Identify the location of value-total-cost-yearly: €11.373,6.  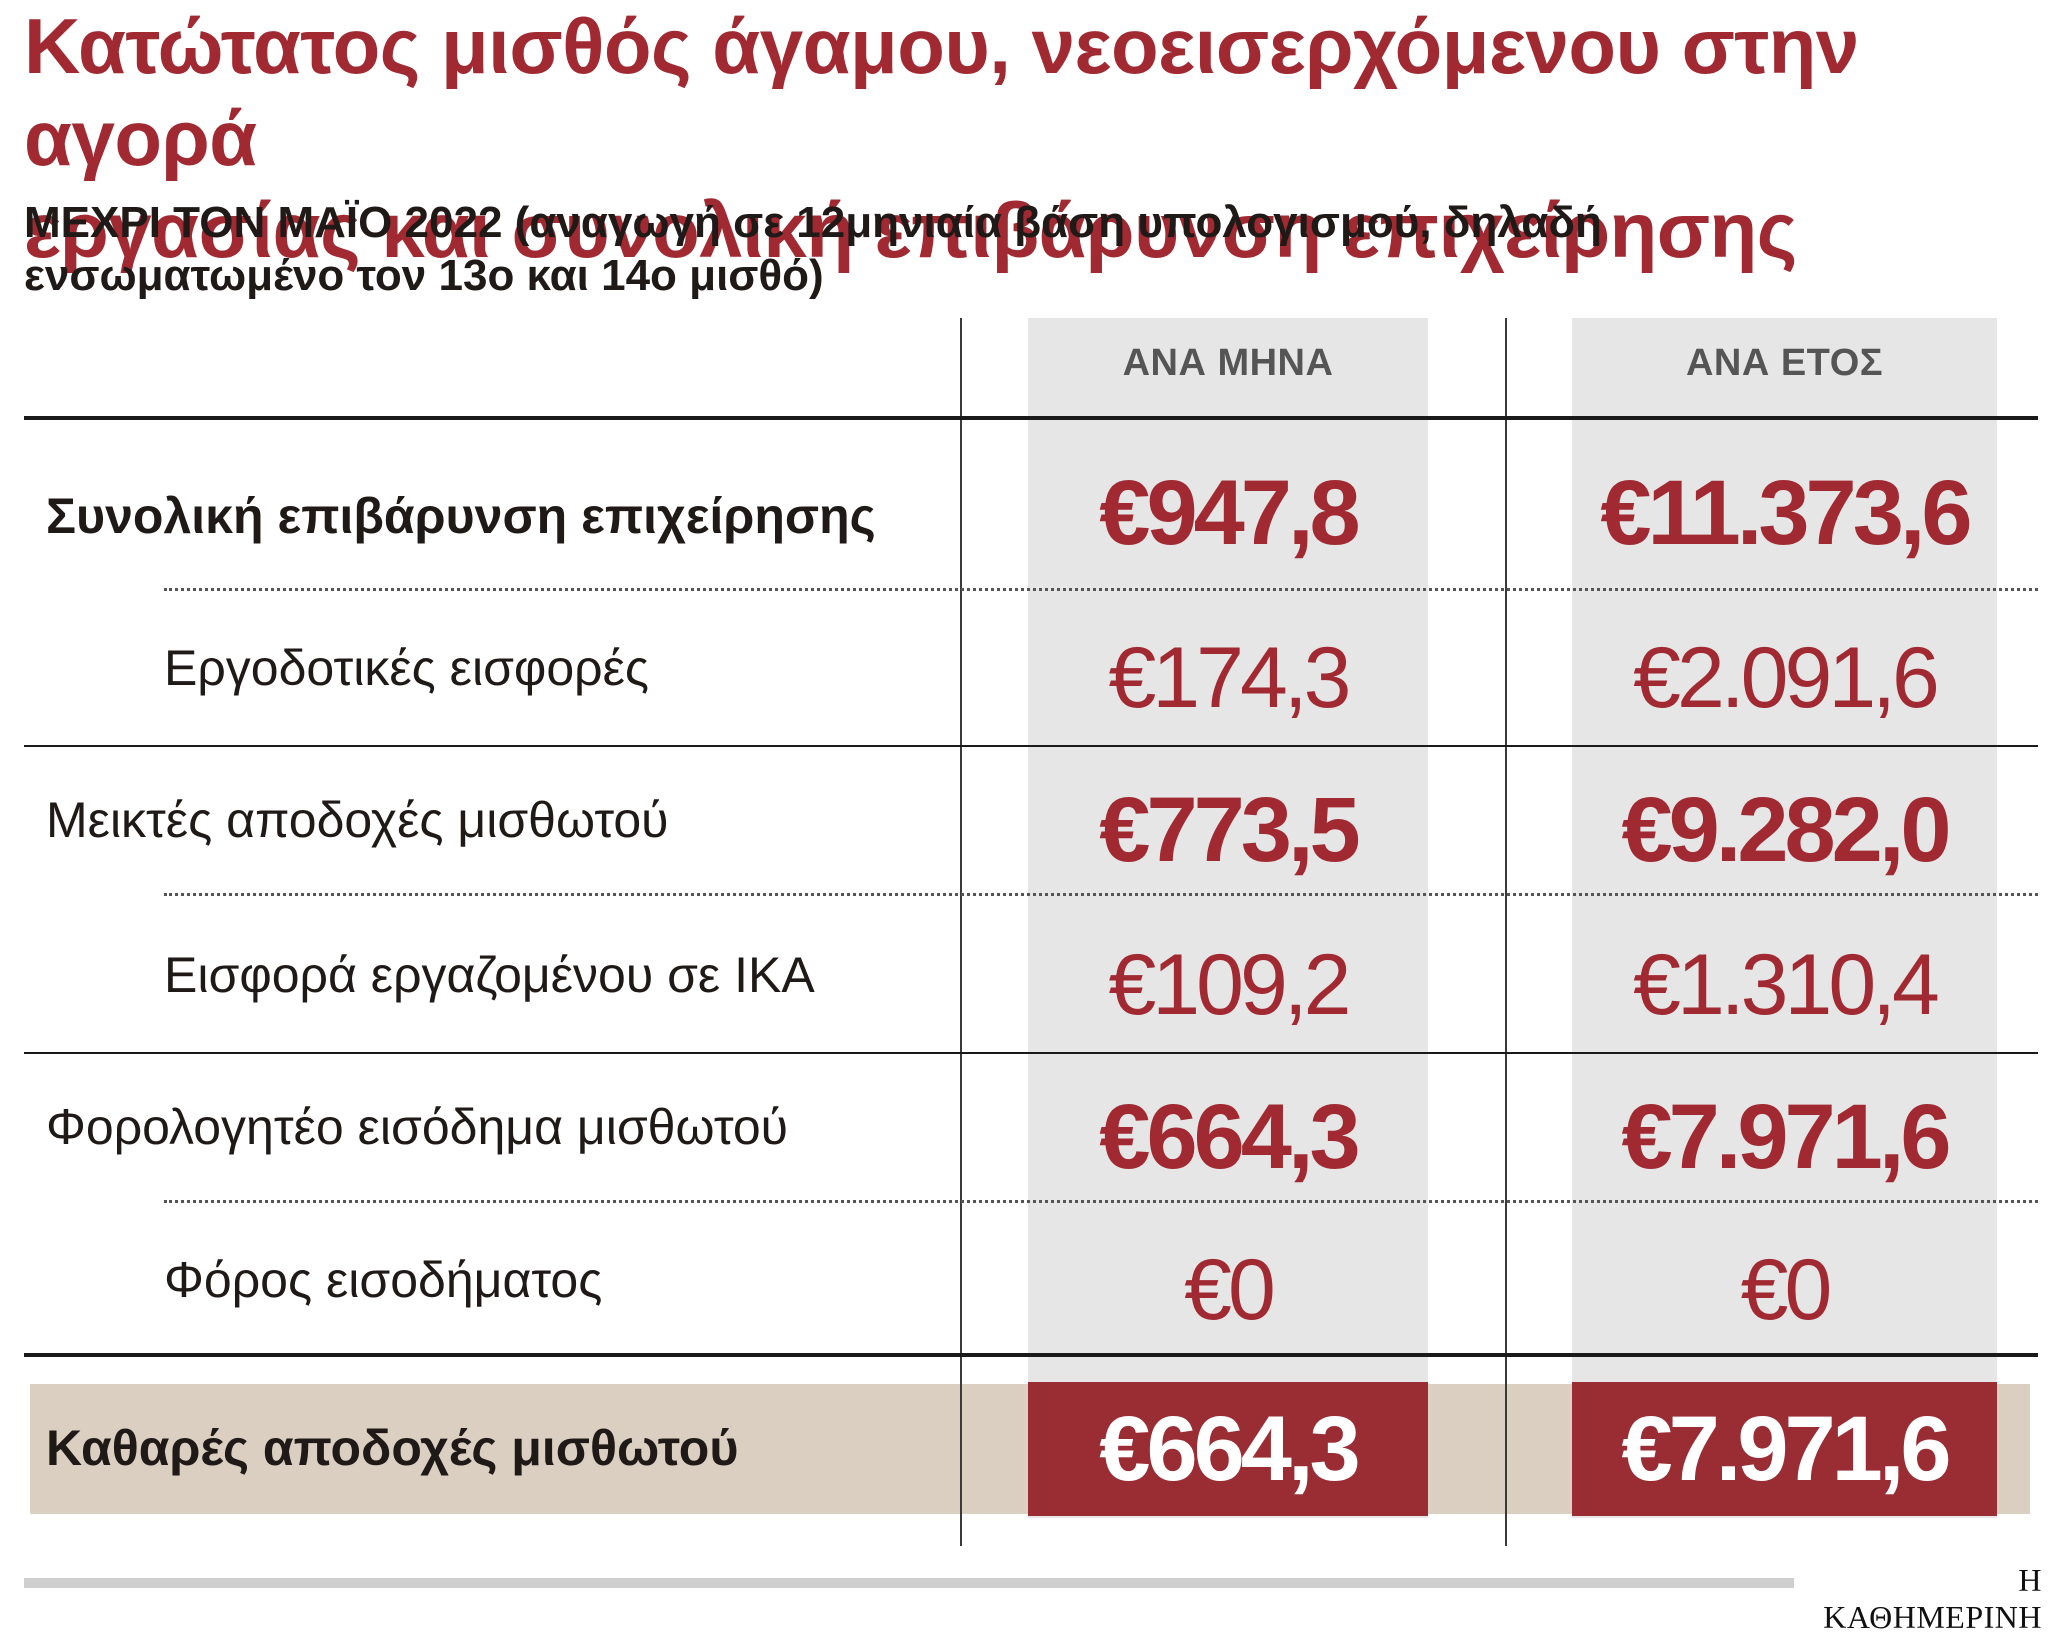
(1786, 513).